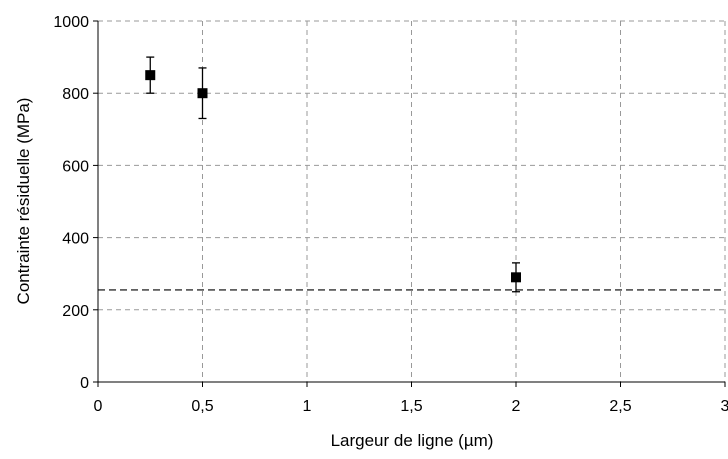 The height and width of the screenshot is (459, 728). Describe the element at coordinates (411, 406) in the screenshot. I see `x-tick-label-3: 1,5` at that location.